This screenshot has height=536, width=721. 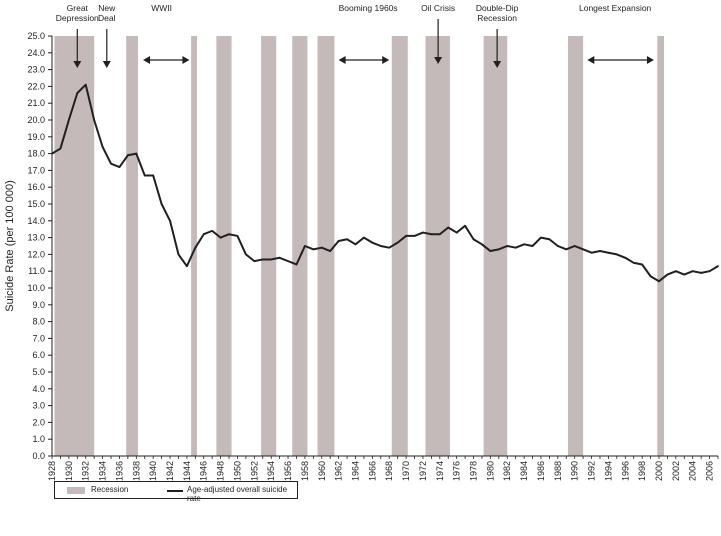 What do you see at coordinates (38, 338) in the screenshot?
I see `y-tick-label: 7.0` at bounding box center [38, 338].